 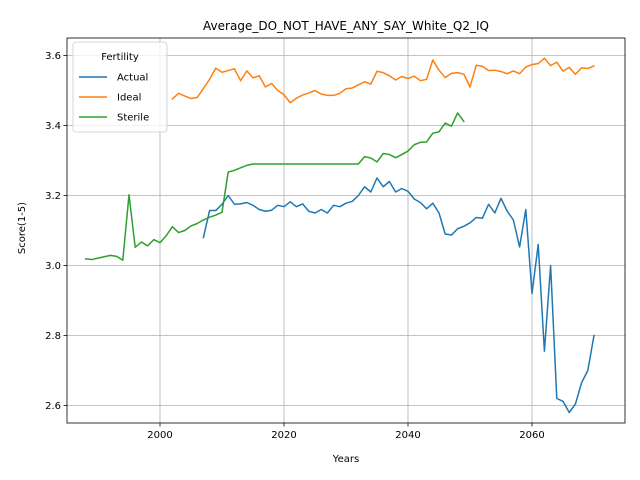 I want to click on chart-title: Average_DO_NOT_HAVE_ANY_SAY_White_Q2_IQ, so click(x=346, y=26).